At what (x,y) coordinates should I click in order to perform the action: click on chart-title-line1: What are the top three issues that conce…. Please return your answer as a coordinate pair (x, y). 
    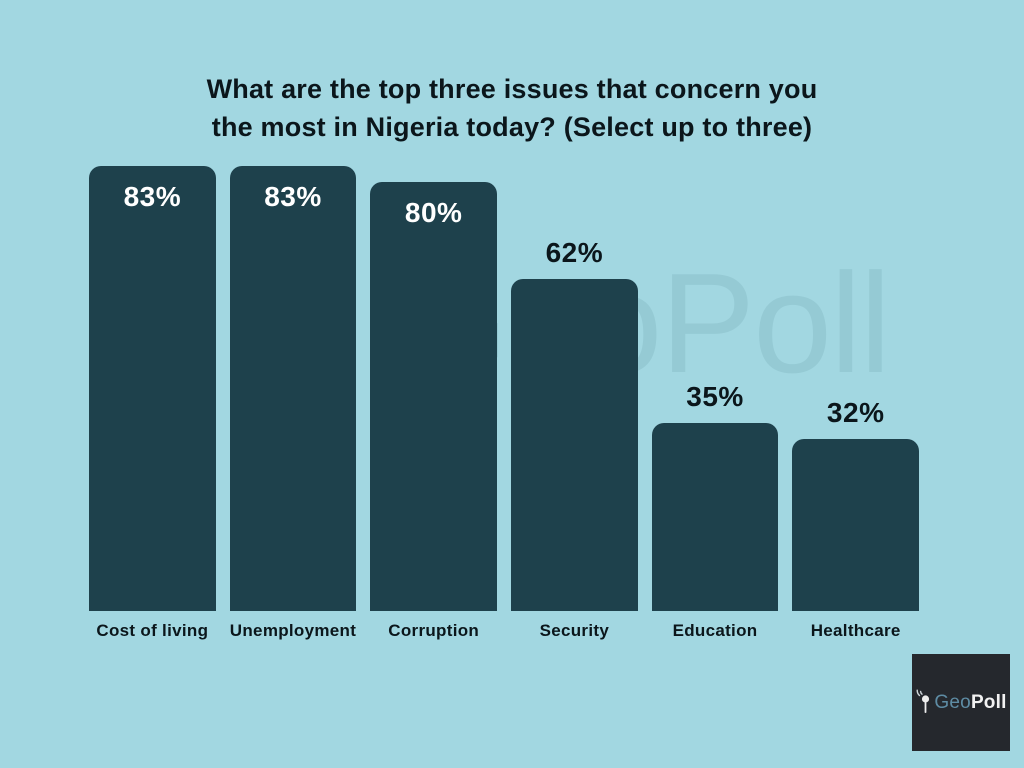
    Looking at the image, I should click on (512, 89).